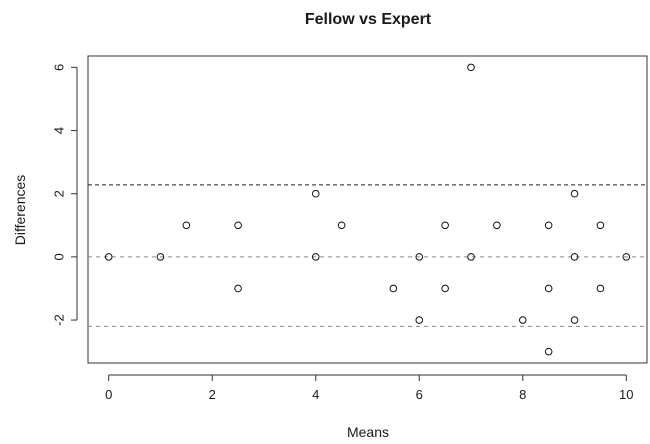  Describe the element at coordinates (58, 67) in the screenshot. I see `y-tick-label: 6` at that location.